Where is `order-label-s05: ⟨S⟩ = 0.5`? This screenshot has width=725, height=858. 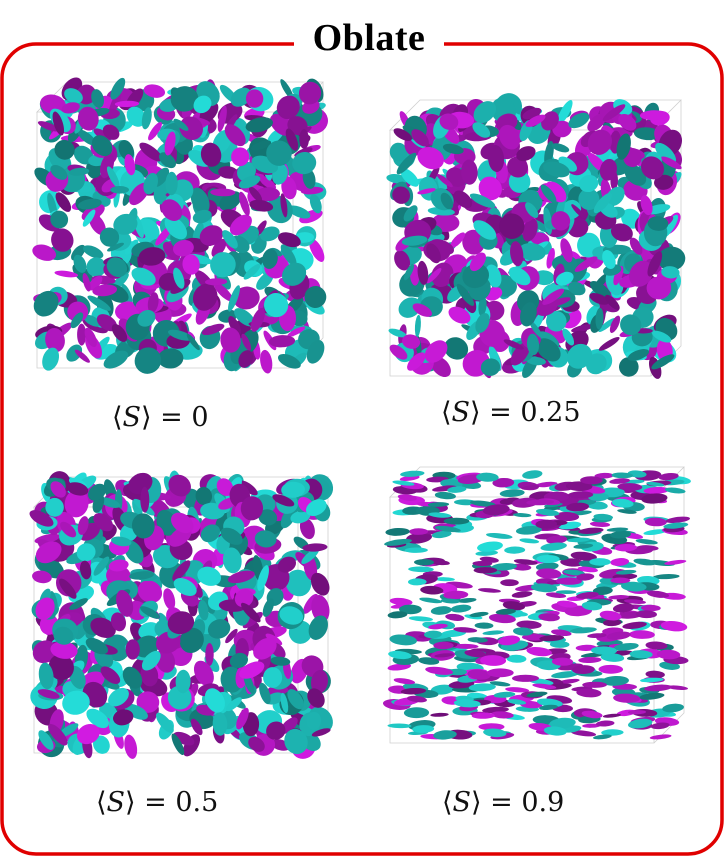
order-label-s05: ⟨S⟩ = 0.5 is located at coordinates (157, 802).